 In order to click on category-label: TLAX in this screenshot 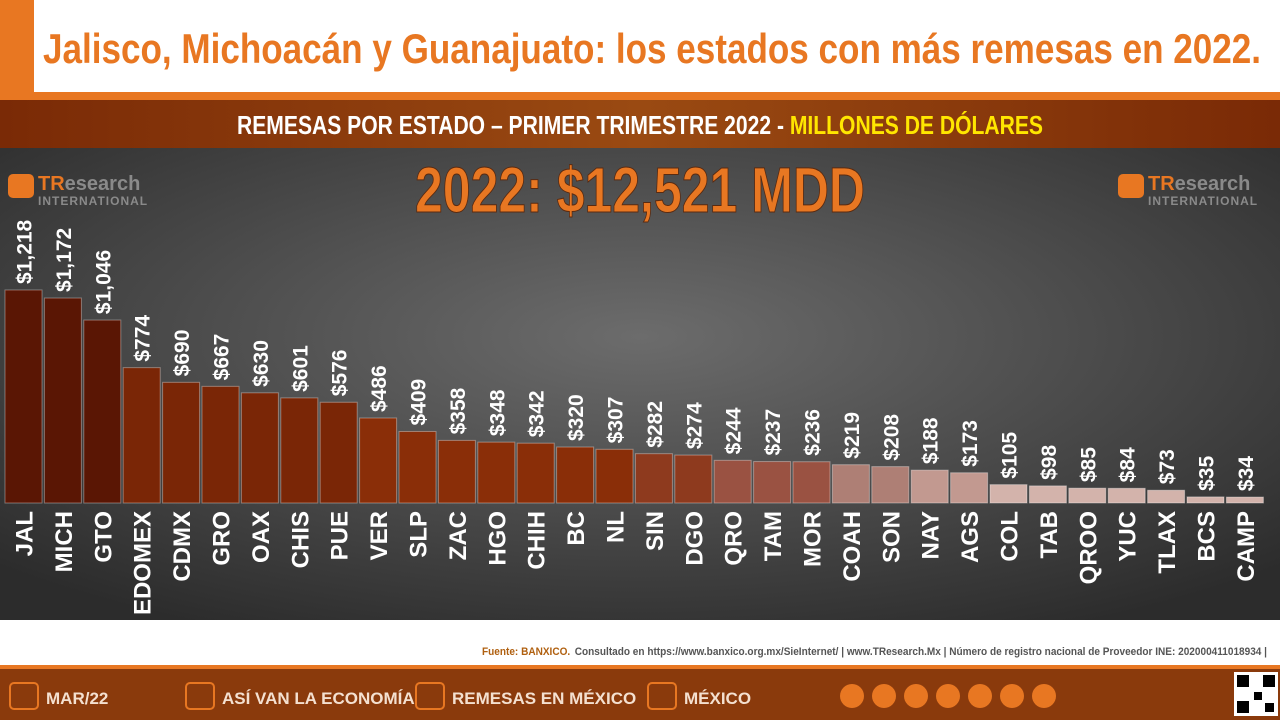, I will do `click(1167, 542)`.